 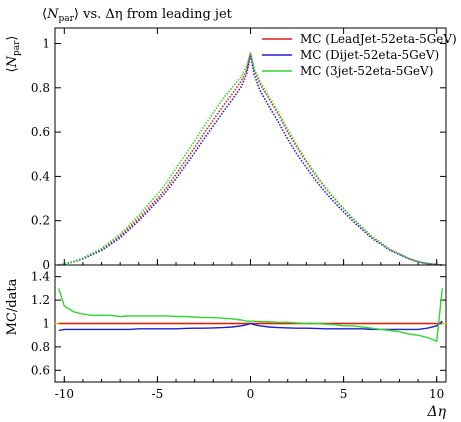 I want to click on y-tick-label-main: 0.6, so click(x=40, y=132).